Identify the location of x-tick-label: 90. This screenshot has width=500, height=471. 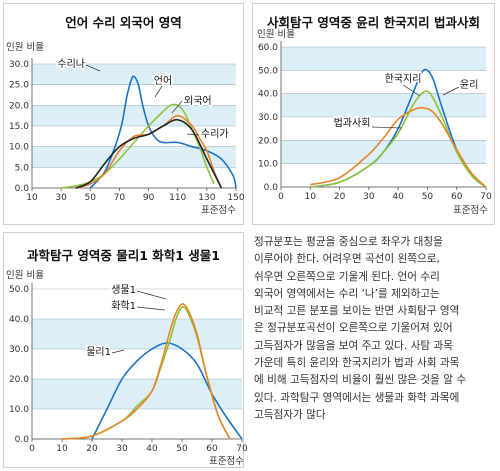
(149, 198).